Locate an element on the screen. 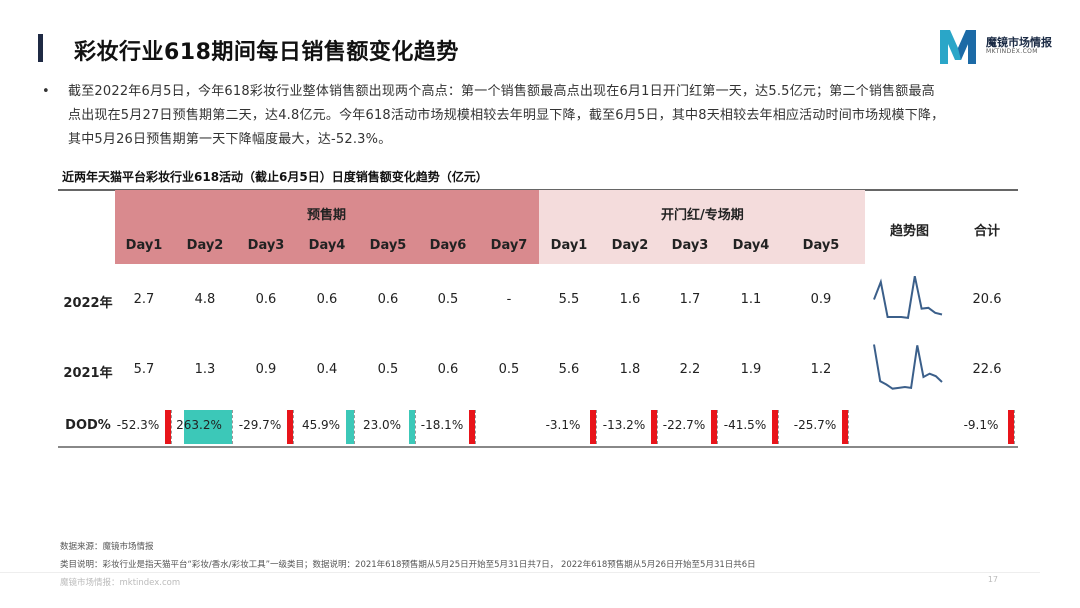 The image size is (1080, 608). title-accent-bar is located at coordinates (40, 48).